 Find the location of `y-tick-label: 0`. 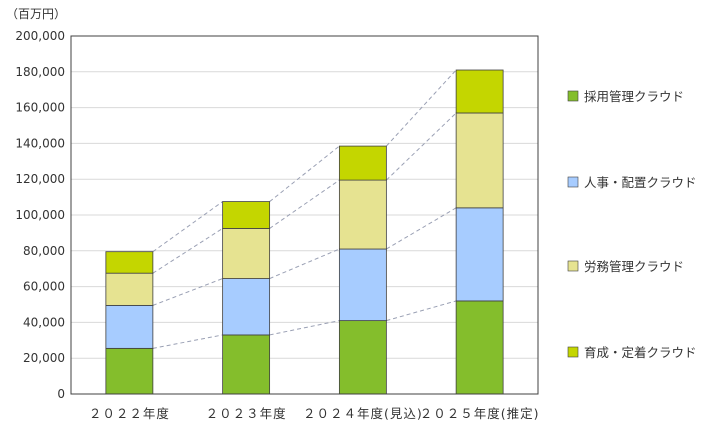

y-tick-label: 0 is located at coordinates (61, 394).